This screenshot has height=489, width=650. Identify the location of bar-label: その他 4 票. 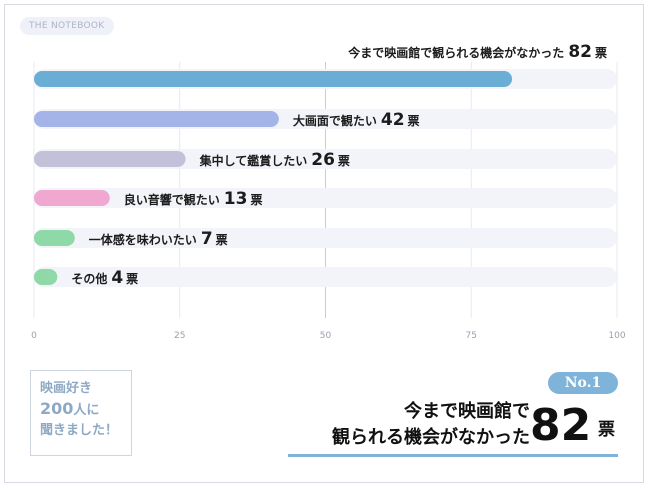
(104, 278).